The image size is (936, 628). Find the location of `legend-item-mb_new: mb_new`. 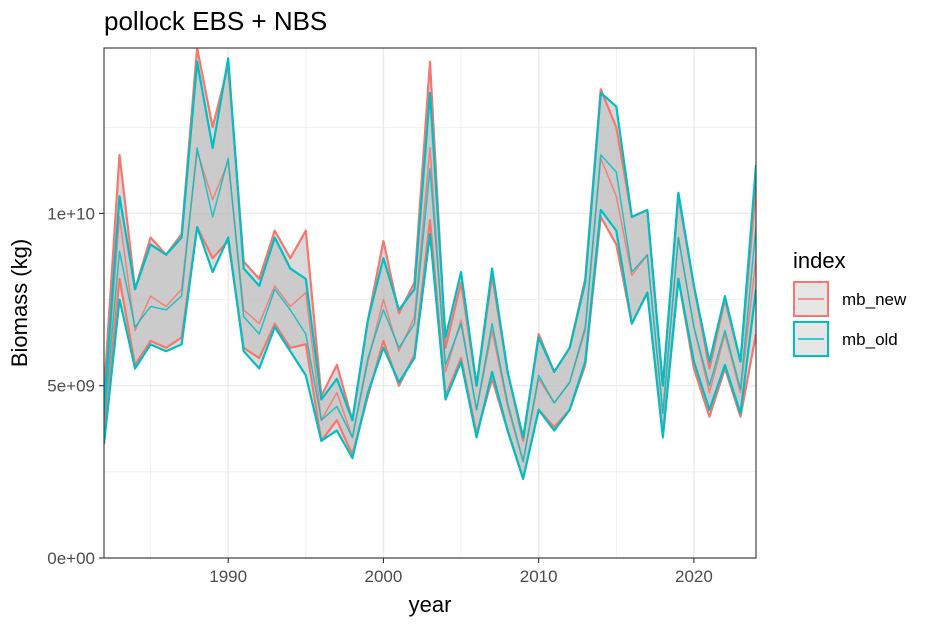

legend-item-mb_new: mb_new is located at coordinates (850, 299).